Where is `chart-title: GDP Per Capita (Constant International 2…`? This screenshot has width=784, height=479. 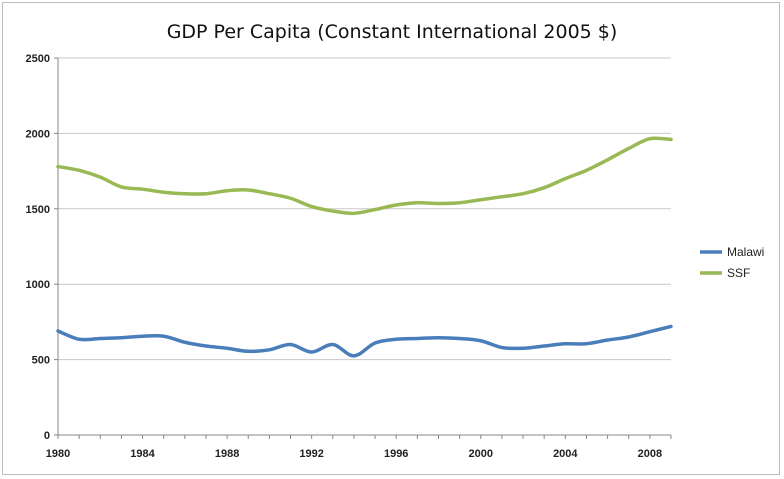
chart-title: GDP Per Capita (Constant International 2… is located at coordinates (392, 32).